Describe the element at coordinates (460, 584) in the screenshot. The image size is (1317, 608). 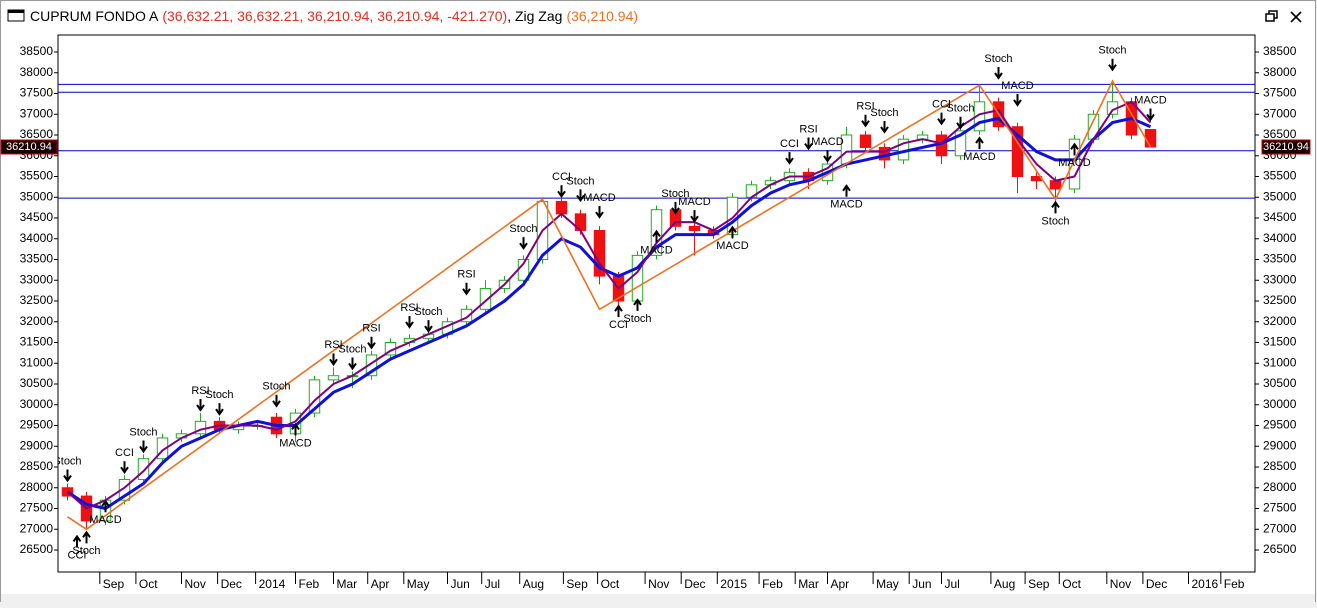
I see `x-tick-label: Jun` at that location.